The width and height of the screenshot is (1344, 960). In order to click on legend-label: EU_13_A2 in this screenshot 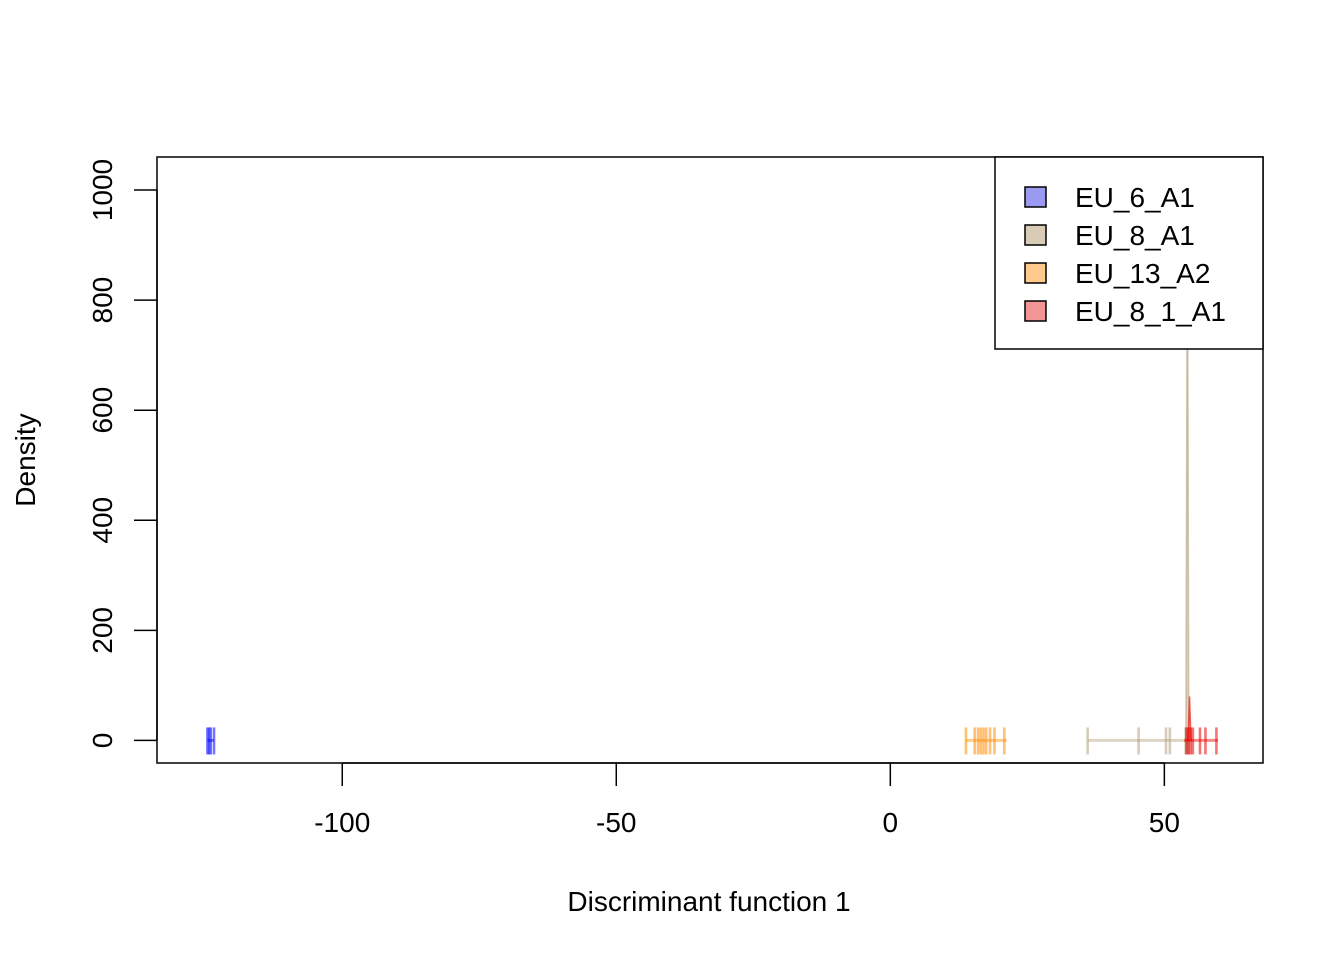, I will do `click(1142, 273)`.